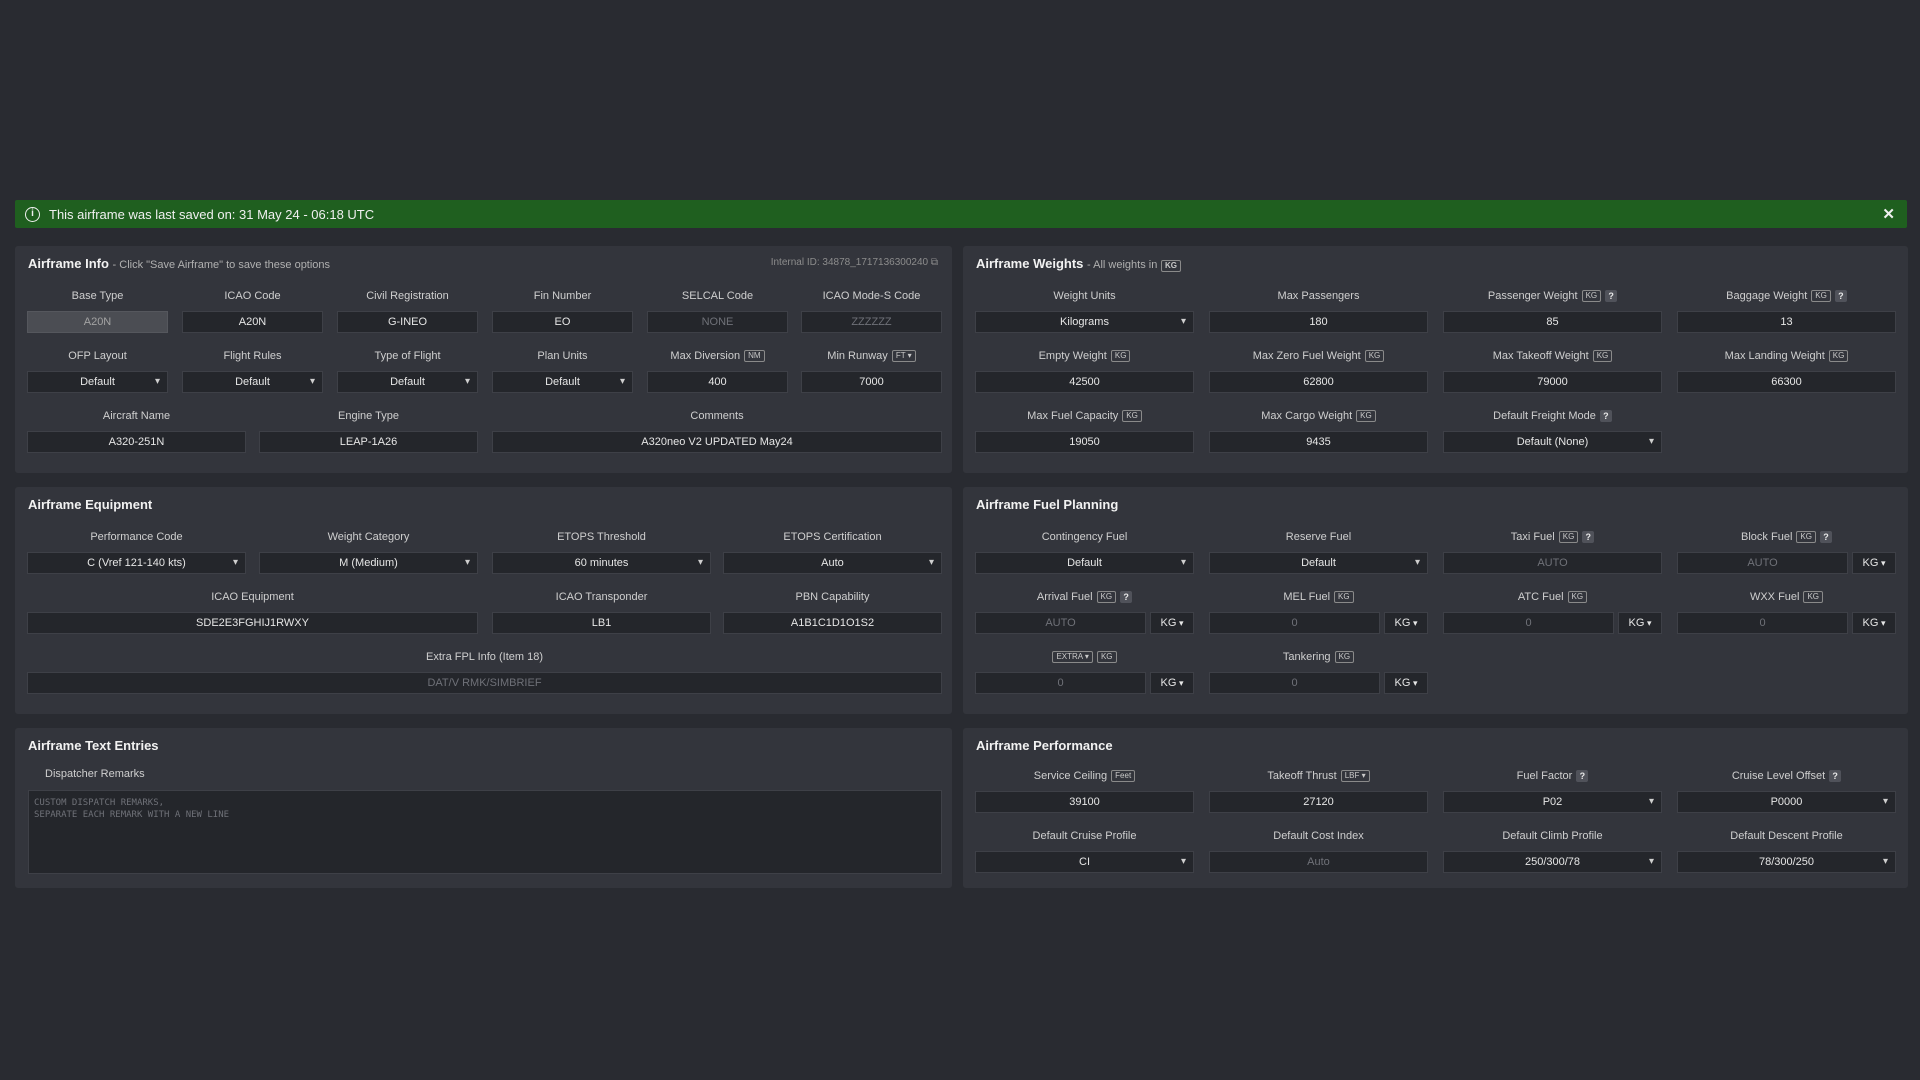  I want to click on fuel-factor-select: P02, so click(1552, 802).